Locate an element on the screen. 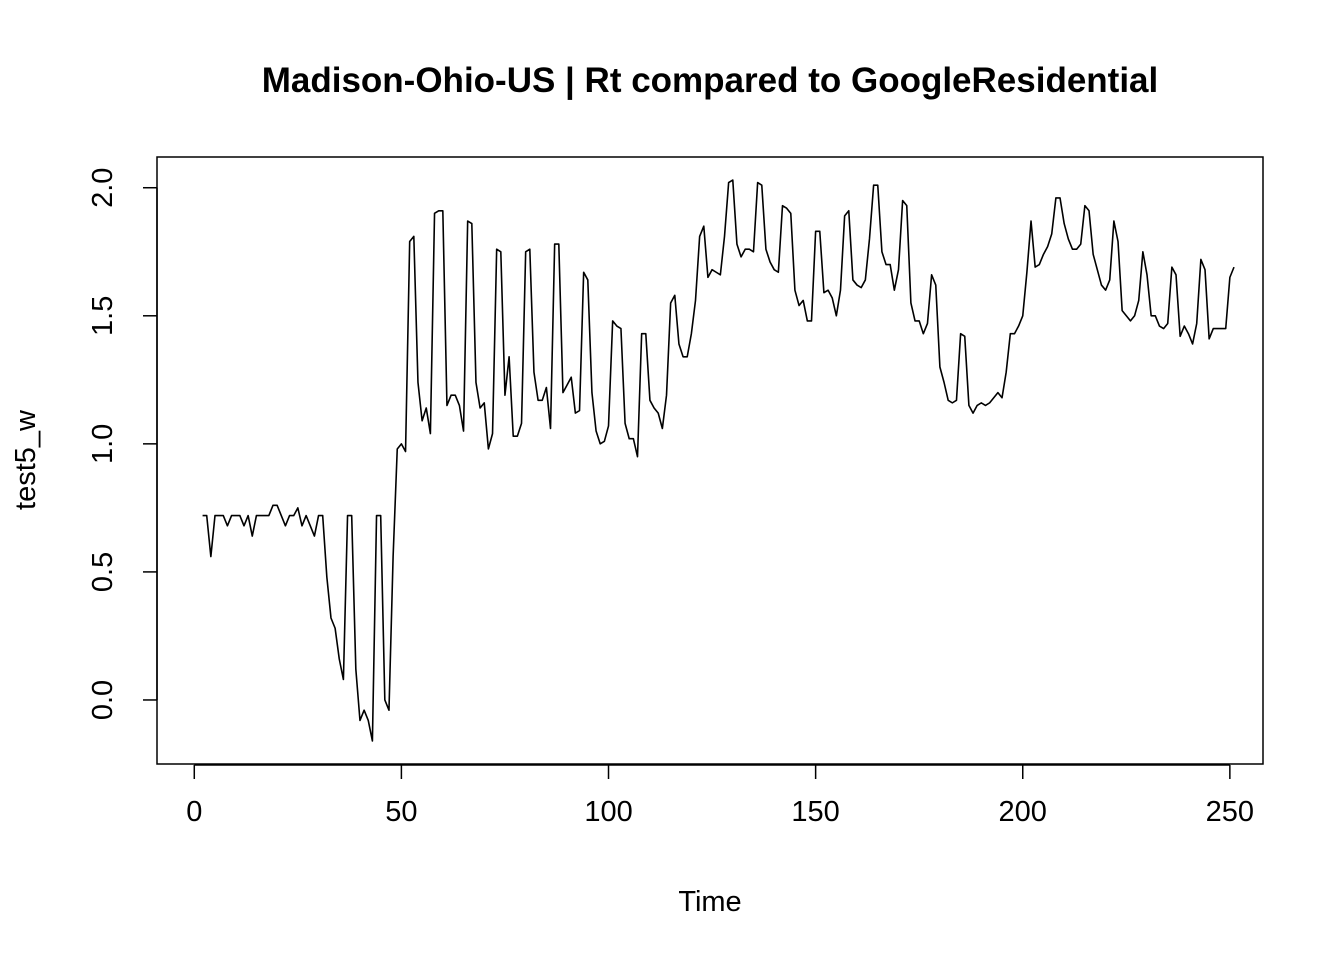 This screenshot has height=960, width=1344. y-tick-label: 1.0 is located at coordinates (103, 444).